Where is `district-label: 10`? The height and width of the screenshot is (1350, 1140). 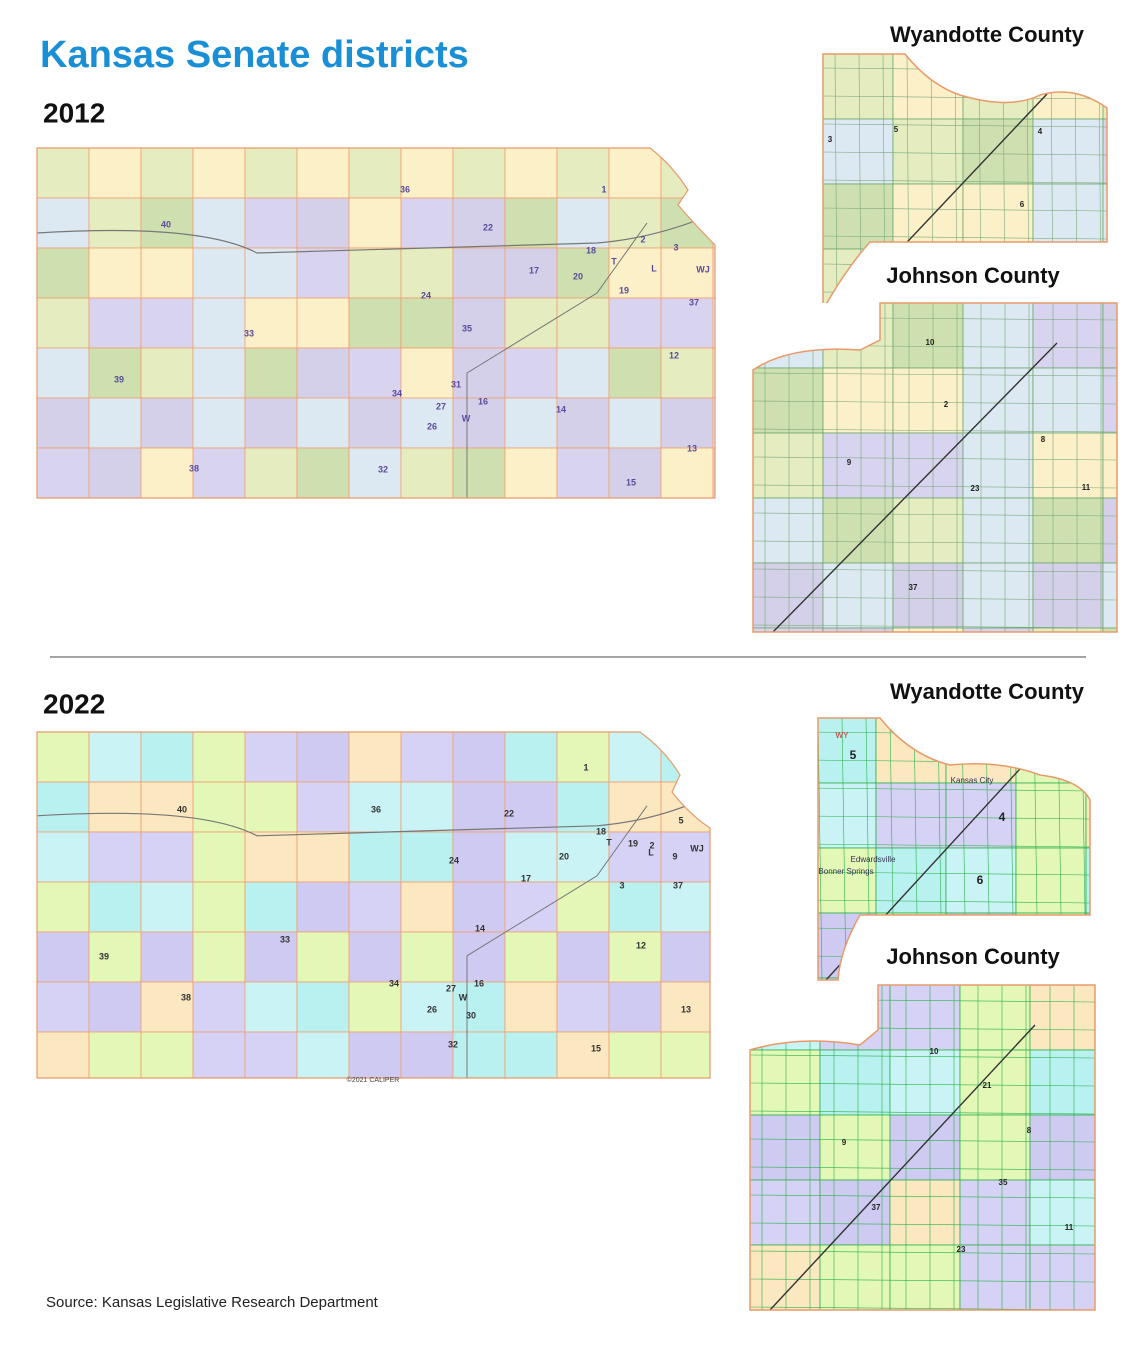
district-label: 10 is located at coordinates (934, 1051).